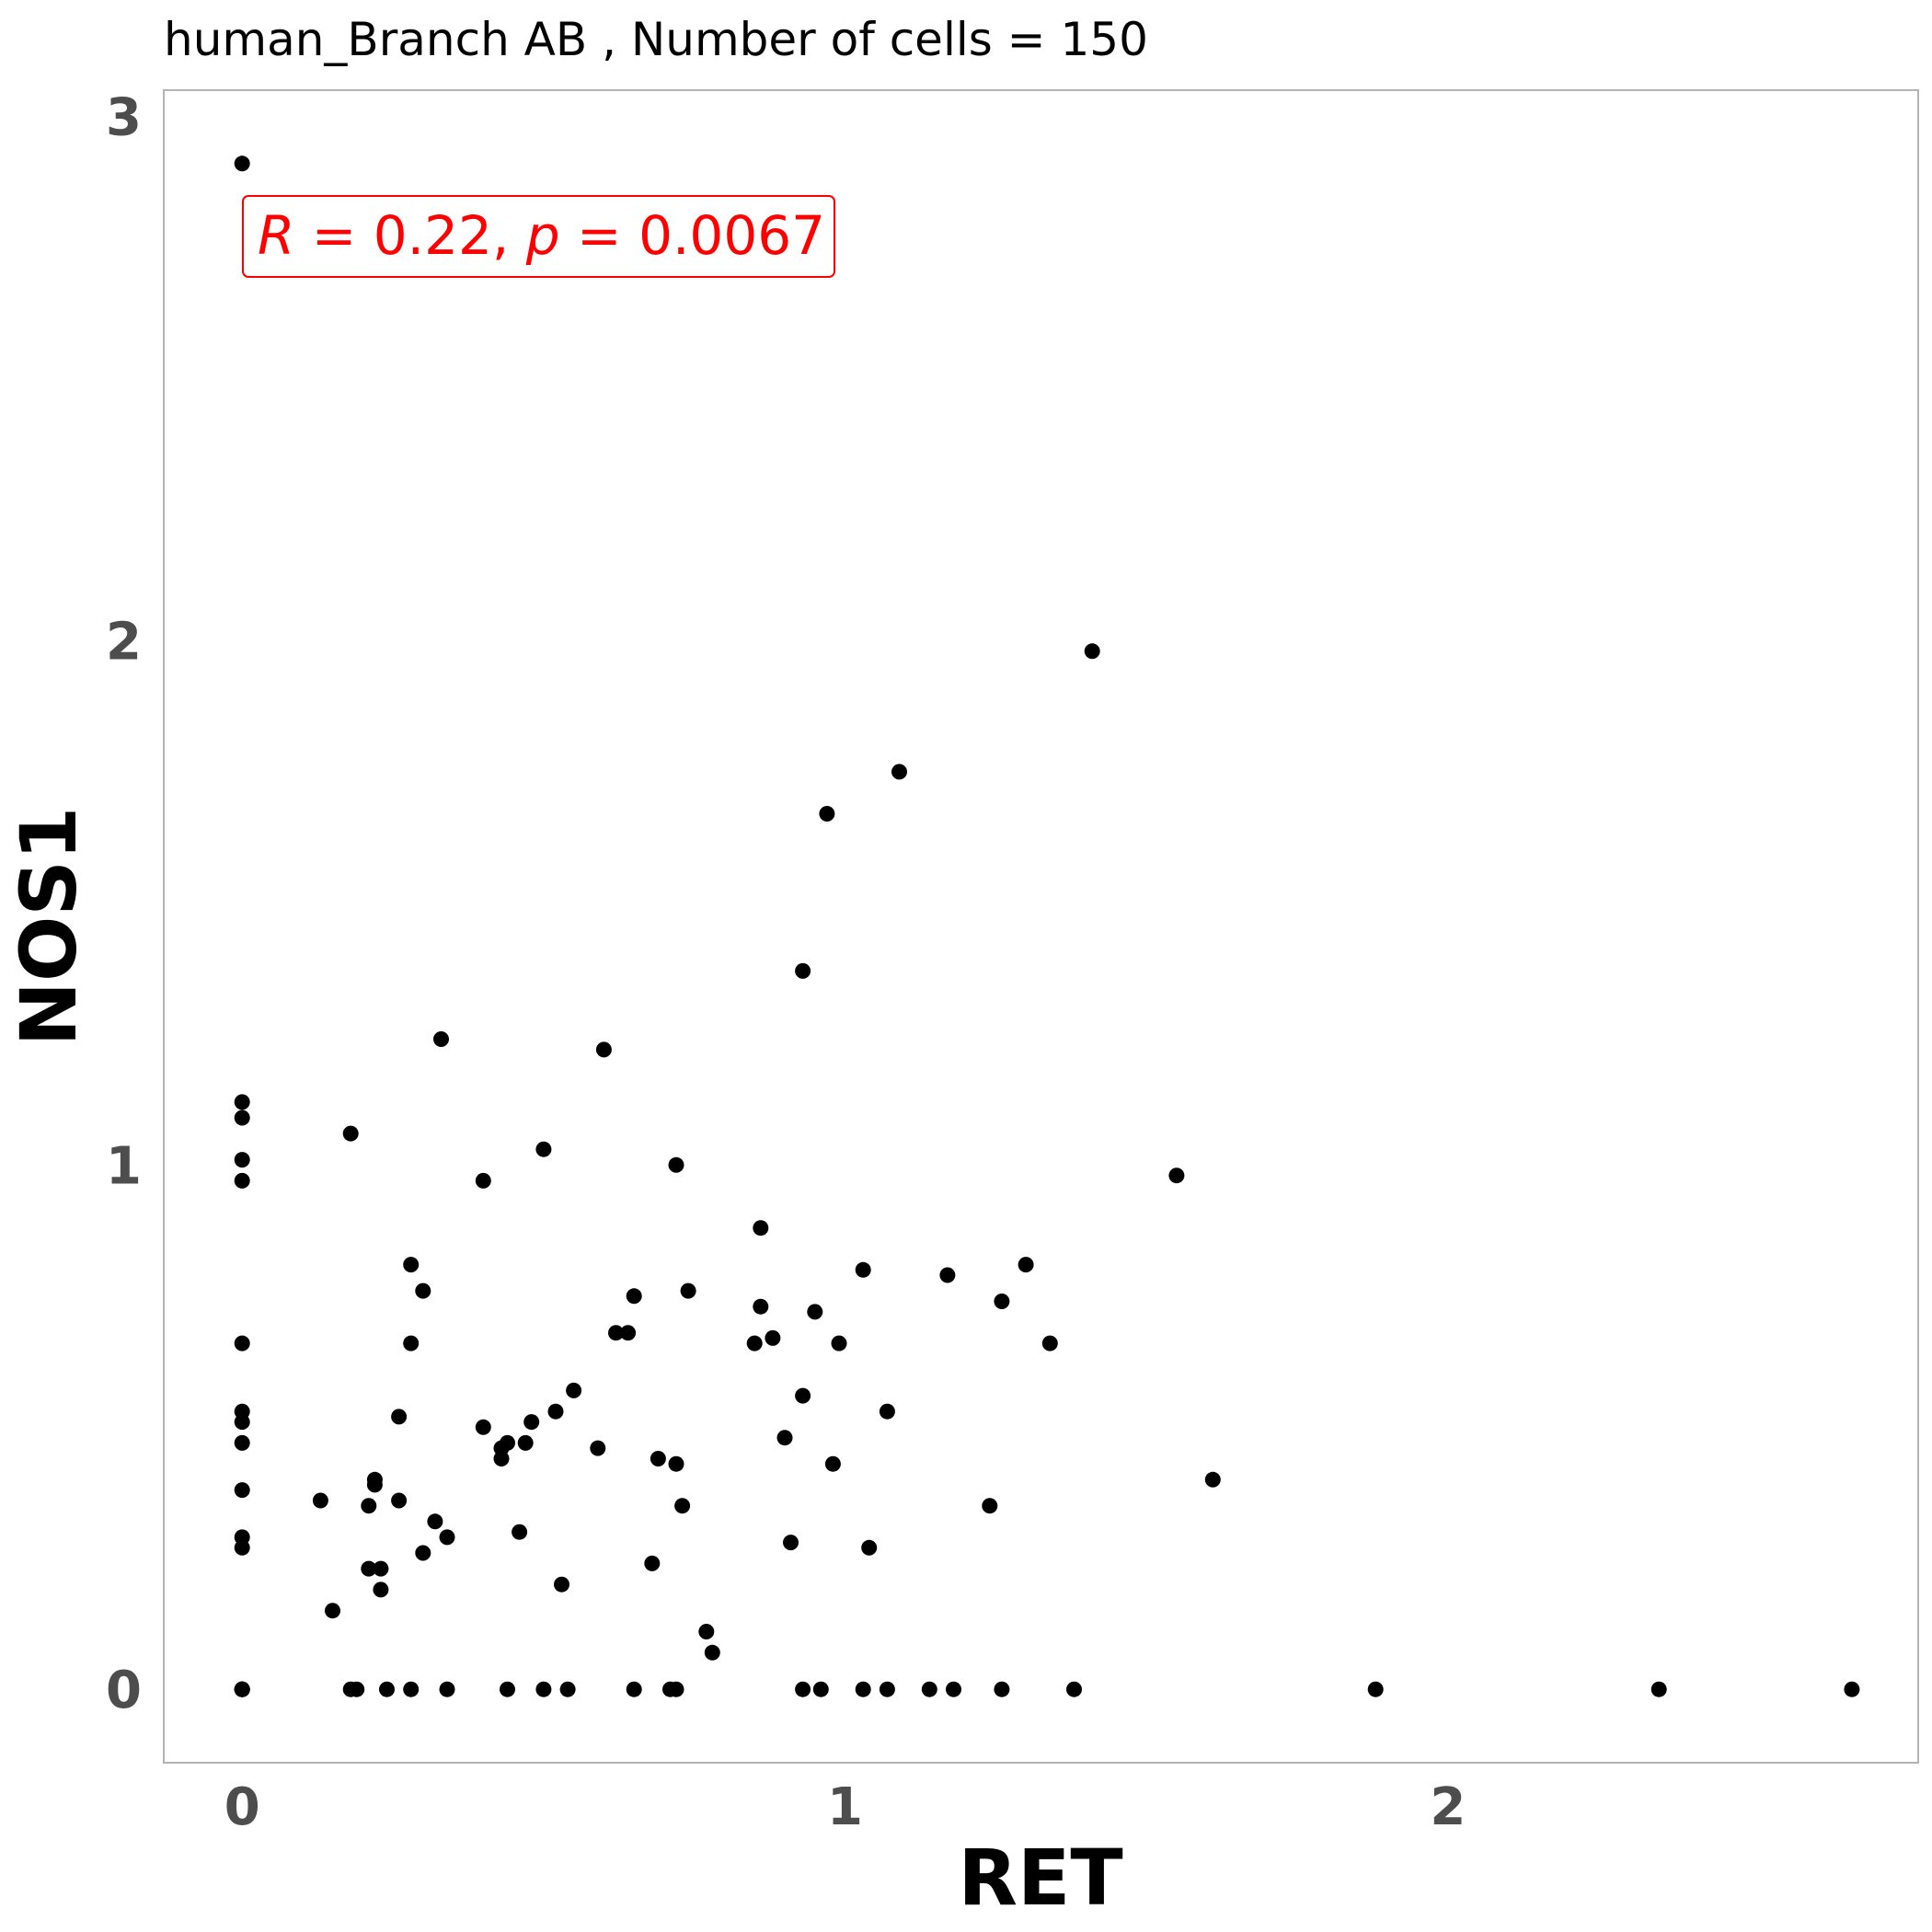 This screenshot has width=1932, height=1932. I want to click on y-tick-label: 2, so click(124, 642).